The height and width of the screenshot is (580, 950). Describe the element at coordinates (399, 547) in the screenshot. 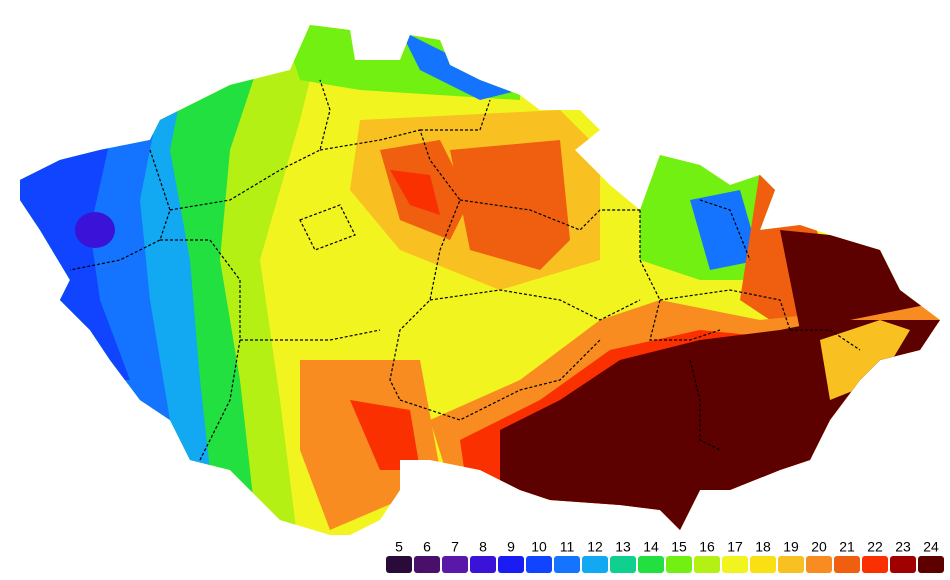

I see `legend-label: 5` at that location.